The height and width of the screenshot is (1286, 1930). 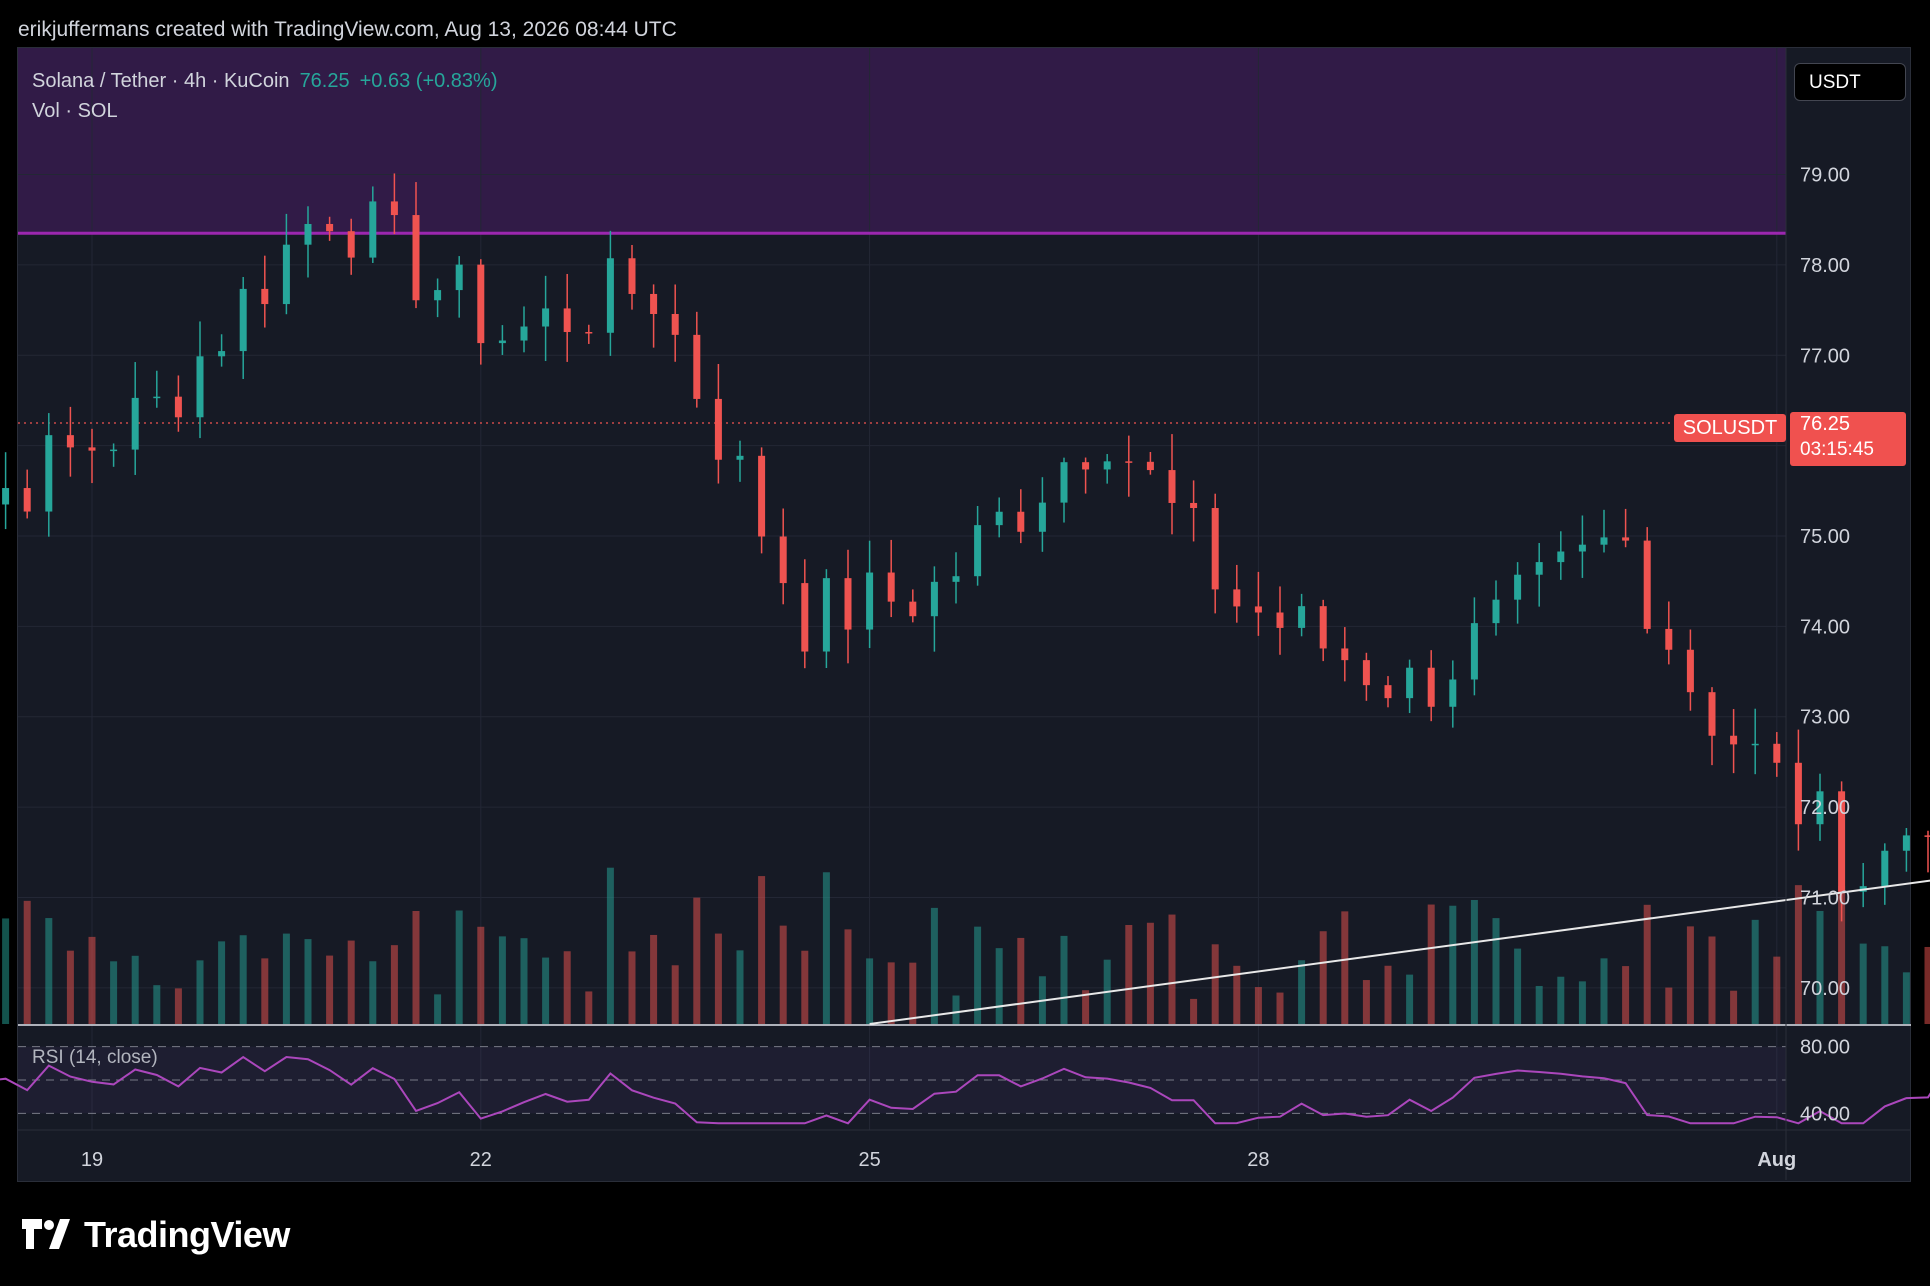 What do you see at coordinates (95, 1057) in the screenshot?
I see `rsi-legend: RSI (14, close)` at bounding box center [95, 1057].